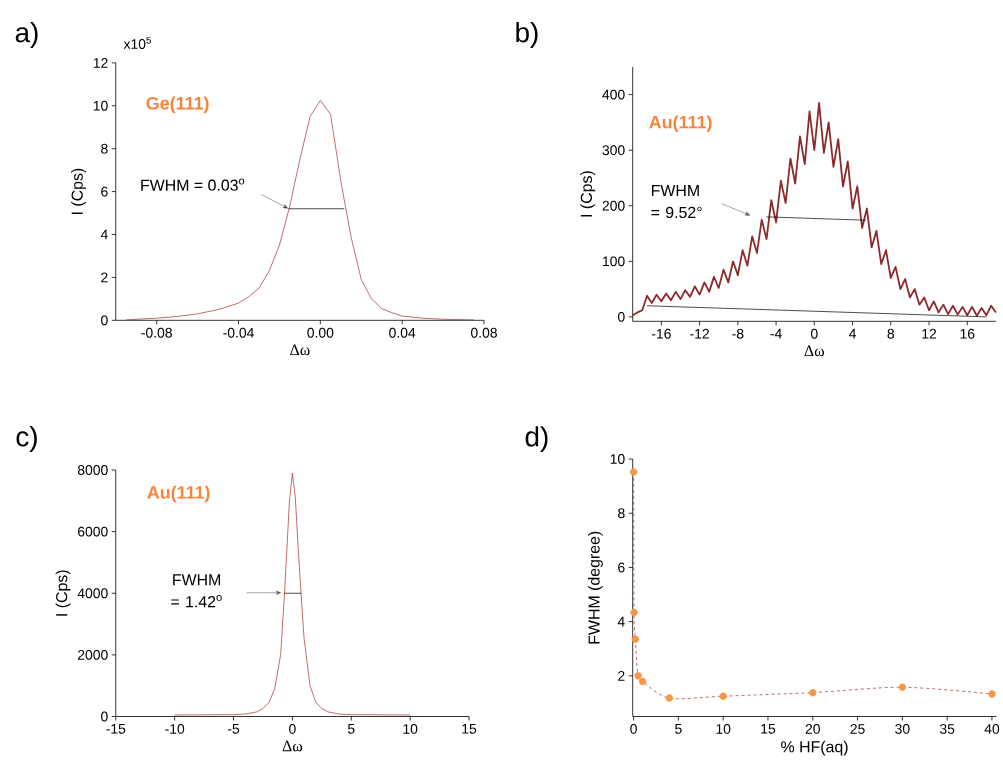  What do you see at coordinates (891, 333) in the screenshot?
I see `x-tick-label: 8` at bounding box center [891, 333].